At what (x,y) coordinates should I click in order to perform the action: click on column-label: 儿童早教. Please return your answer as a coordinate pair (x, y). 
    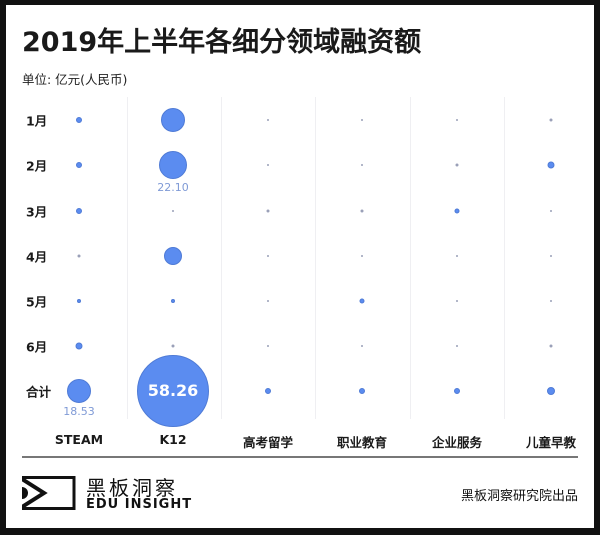
    Looking at the image, I should click on (551, 442).